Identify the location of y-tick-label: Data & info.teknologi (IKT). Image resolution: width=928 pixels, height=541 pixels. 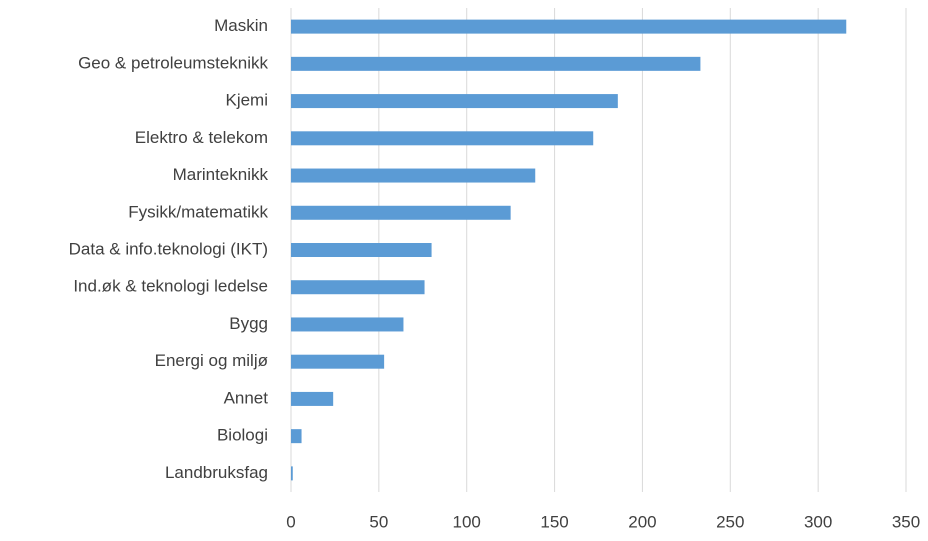
(168, 248).